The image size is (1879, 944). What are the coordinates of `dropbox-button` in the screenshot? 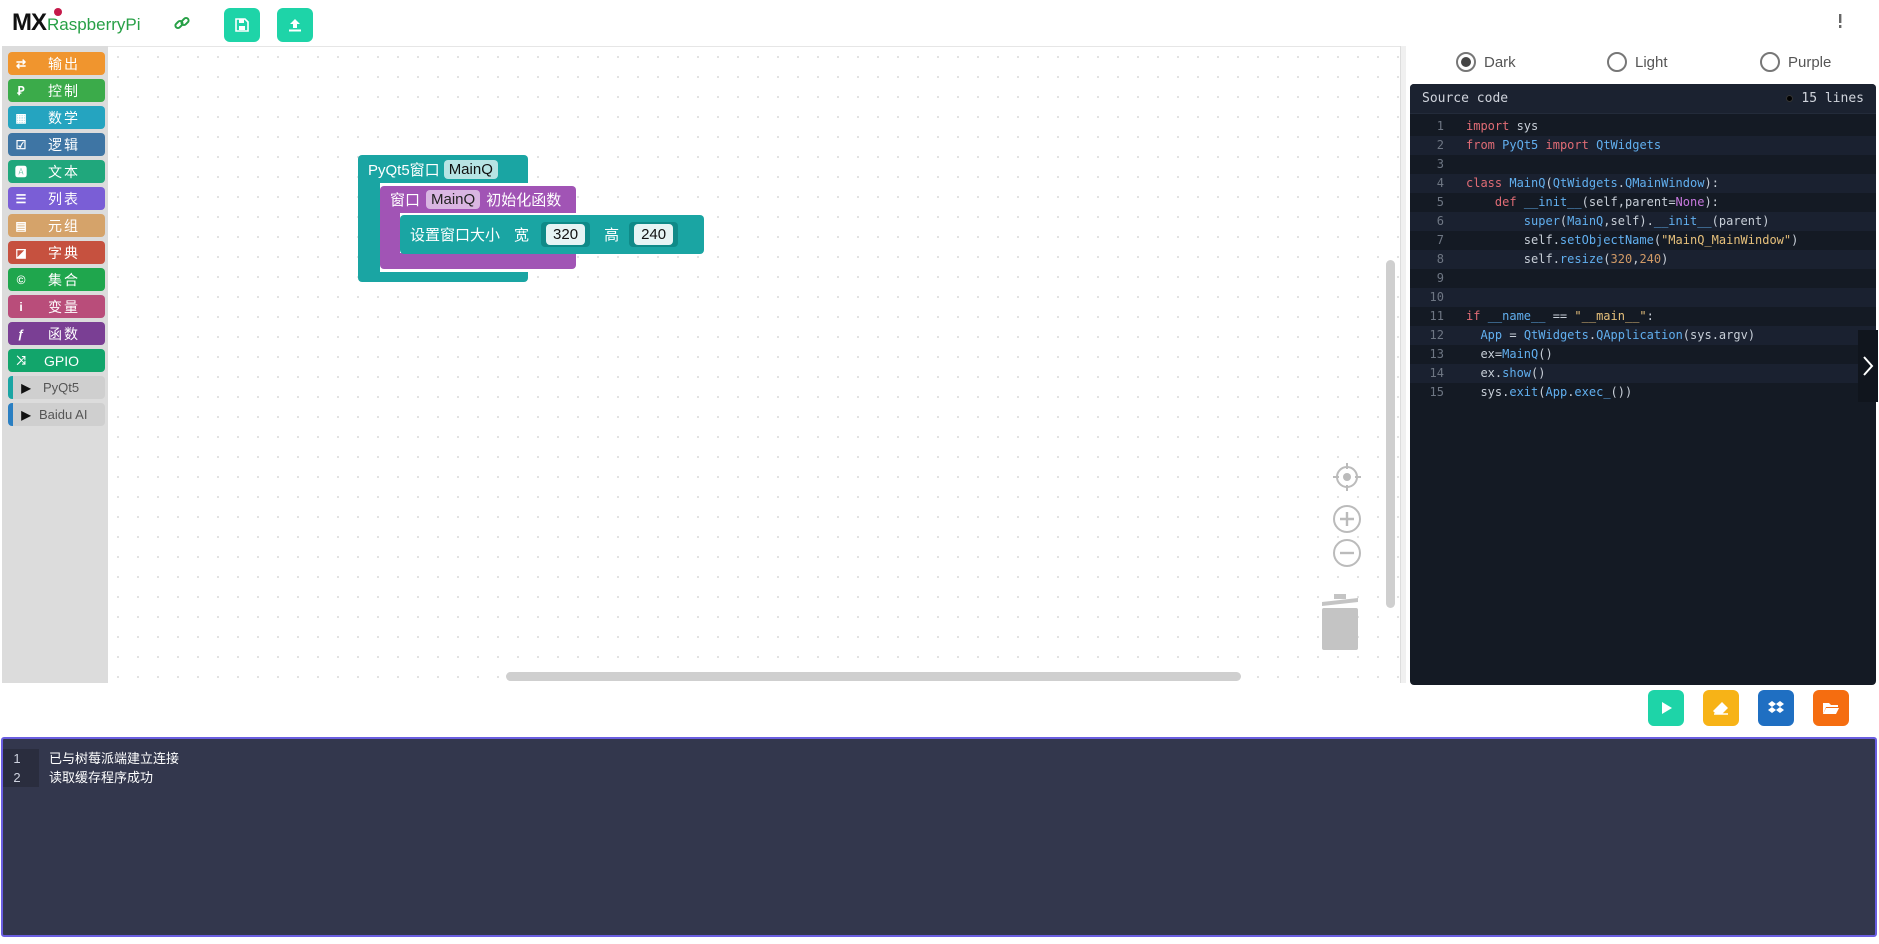 It's located at (1776, 708).